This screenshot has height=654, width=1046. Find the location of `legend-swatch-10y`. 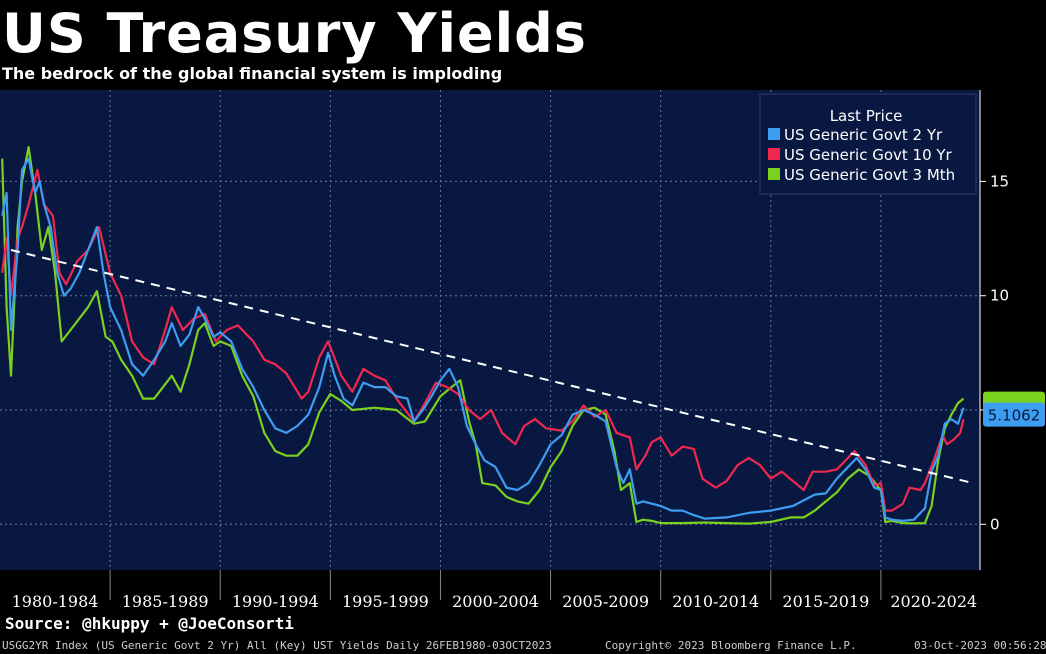

legend-swatch-10y is located at coordinates (774, 154).